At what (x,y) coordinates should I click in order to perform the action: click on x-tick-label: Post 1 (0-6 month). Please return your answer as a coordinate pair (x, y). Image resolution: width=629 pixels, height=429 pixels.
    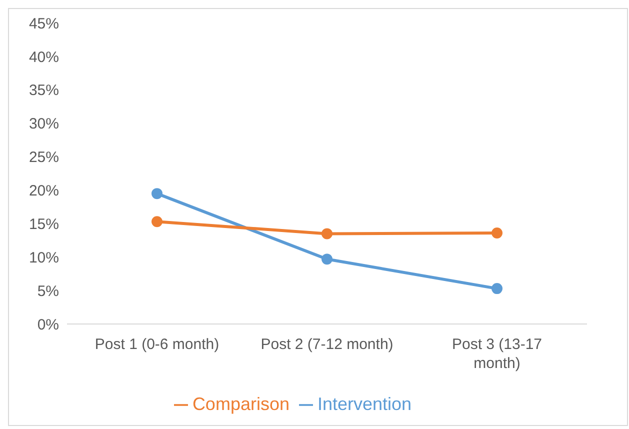
    Looking at the image, I should click on (157, 344).